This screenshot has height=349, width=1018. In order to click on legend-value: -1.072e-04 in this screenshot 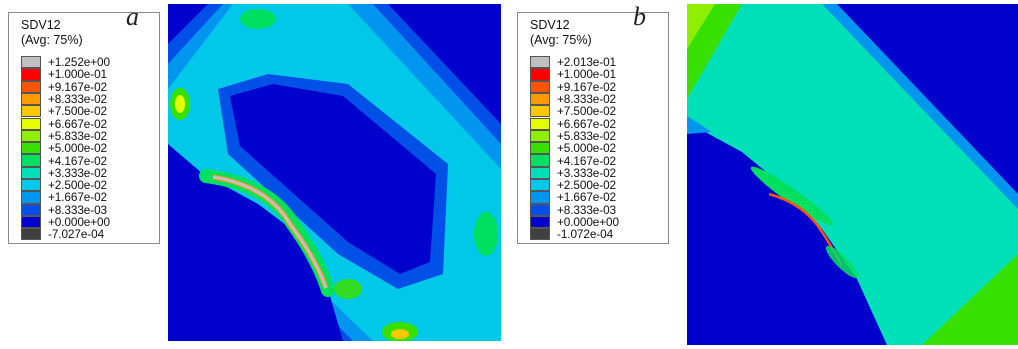, I will do `click(585, 234)`.